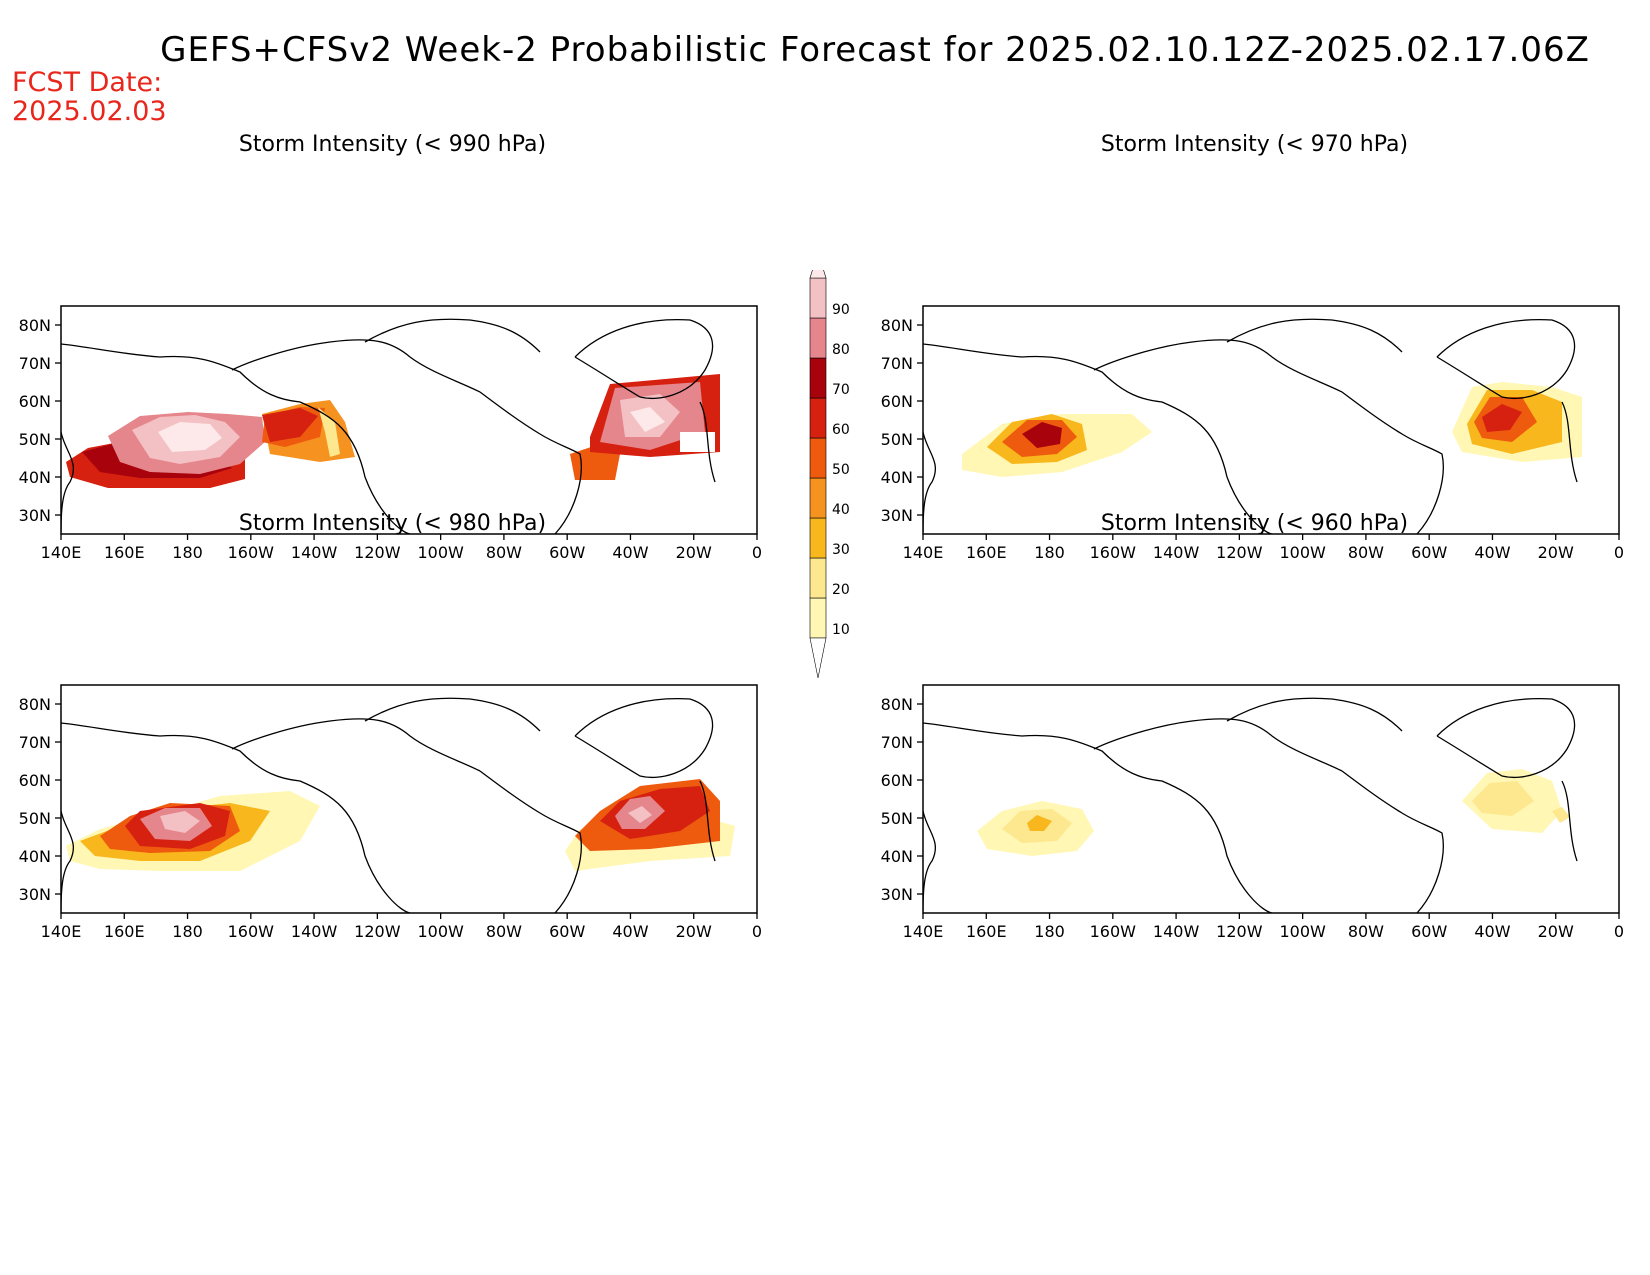 This screenshot has width=1650, height=1275. Describe the element at coordinates (388, 805) in the screenshot. I see `coastlines` at that location.